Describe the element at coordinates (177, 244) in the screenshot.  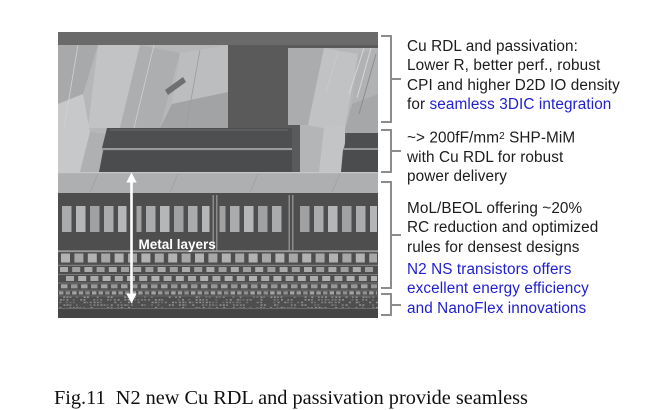
I see `metal-layers-label: Metal layers` at that location.